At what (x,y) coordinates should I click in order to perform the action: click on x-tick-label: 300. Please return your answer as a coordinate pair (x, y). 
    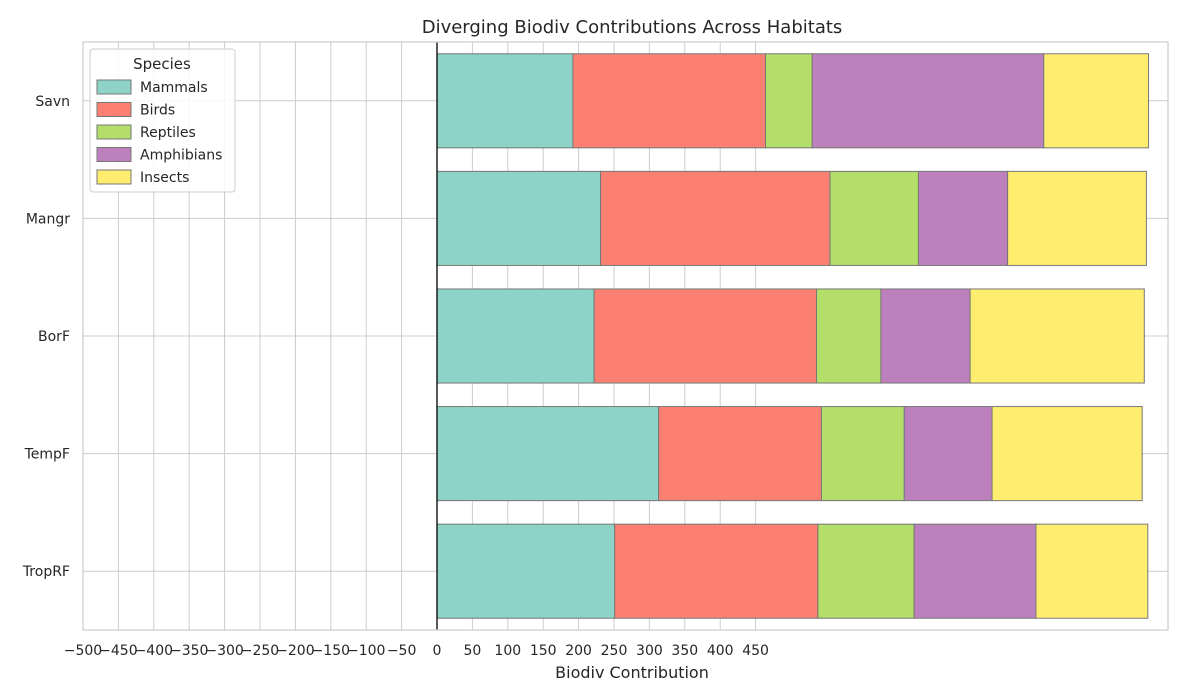
    Looking at the image, I should click on (649, 651).